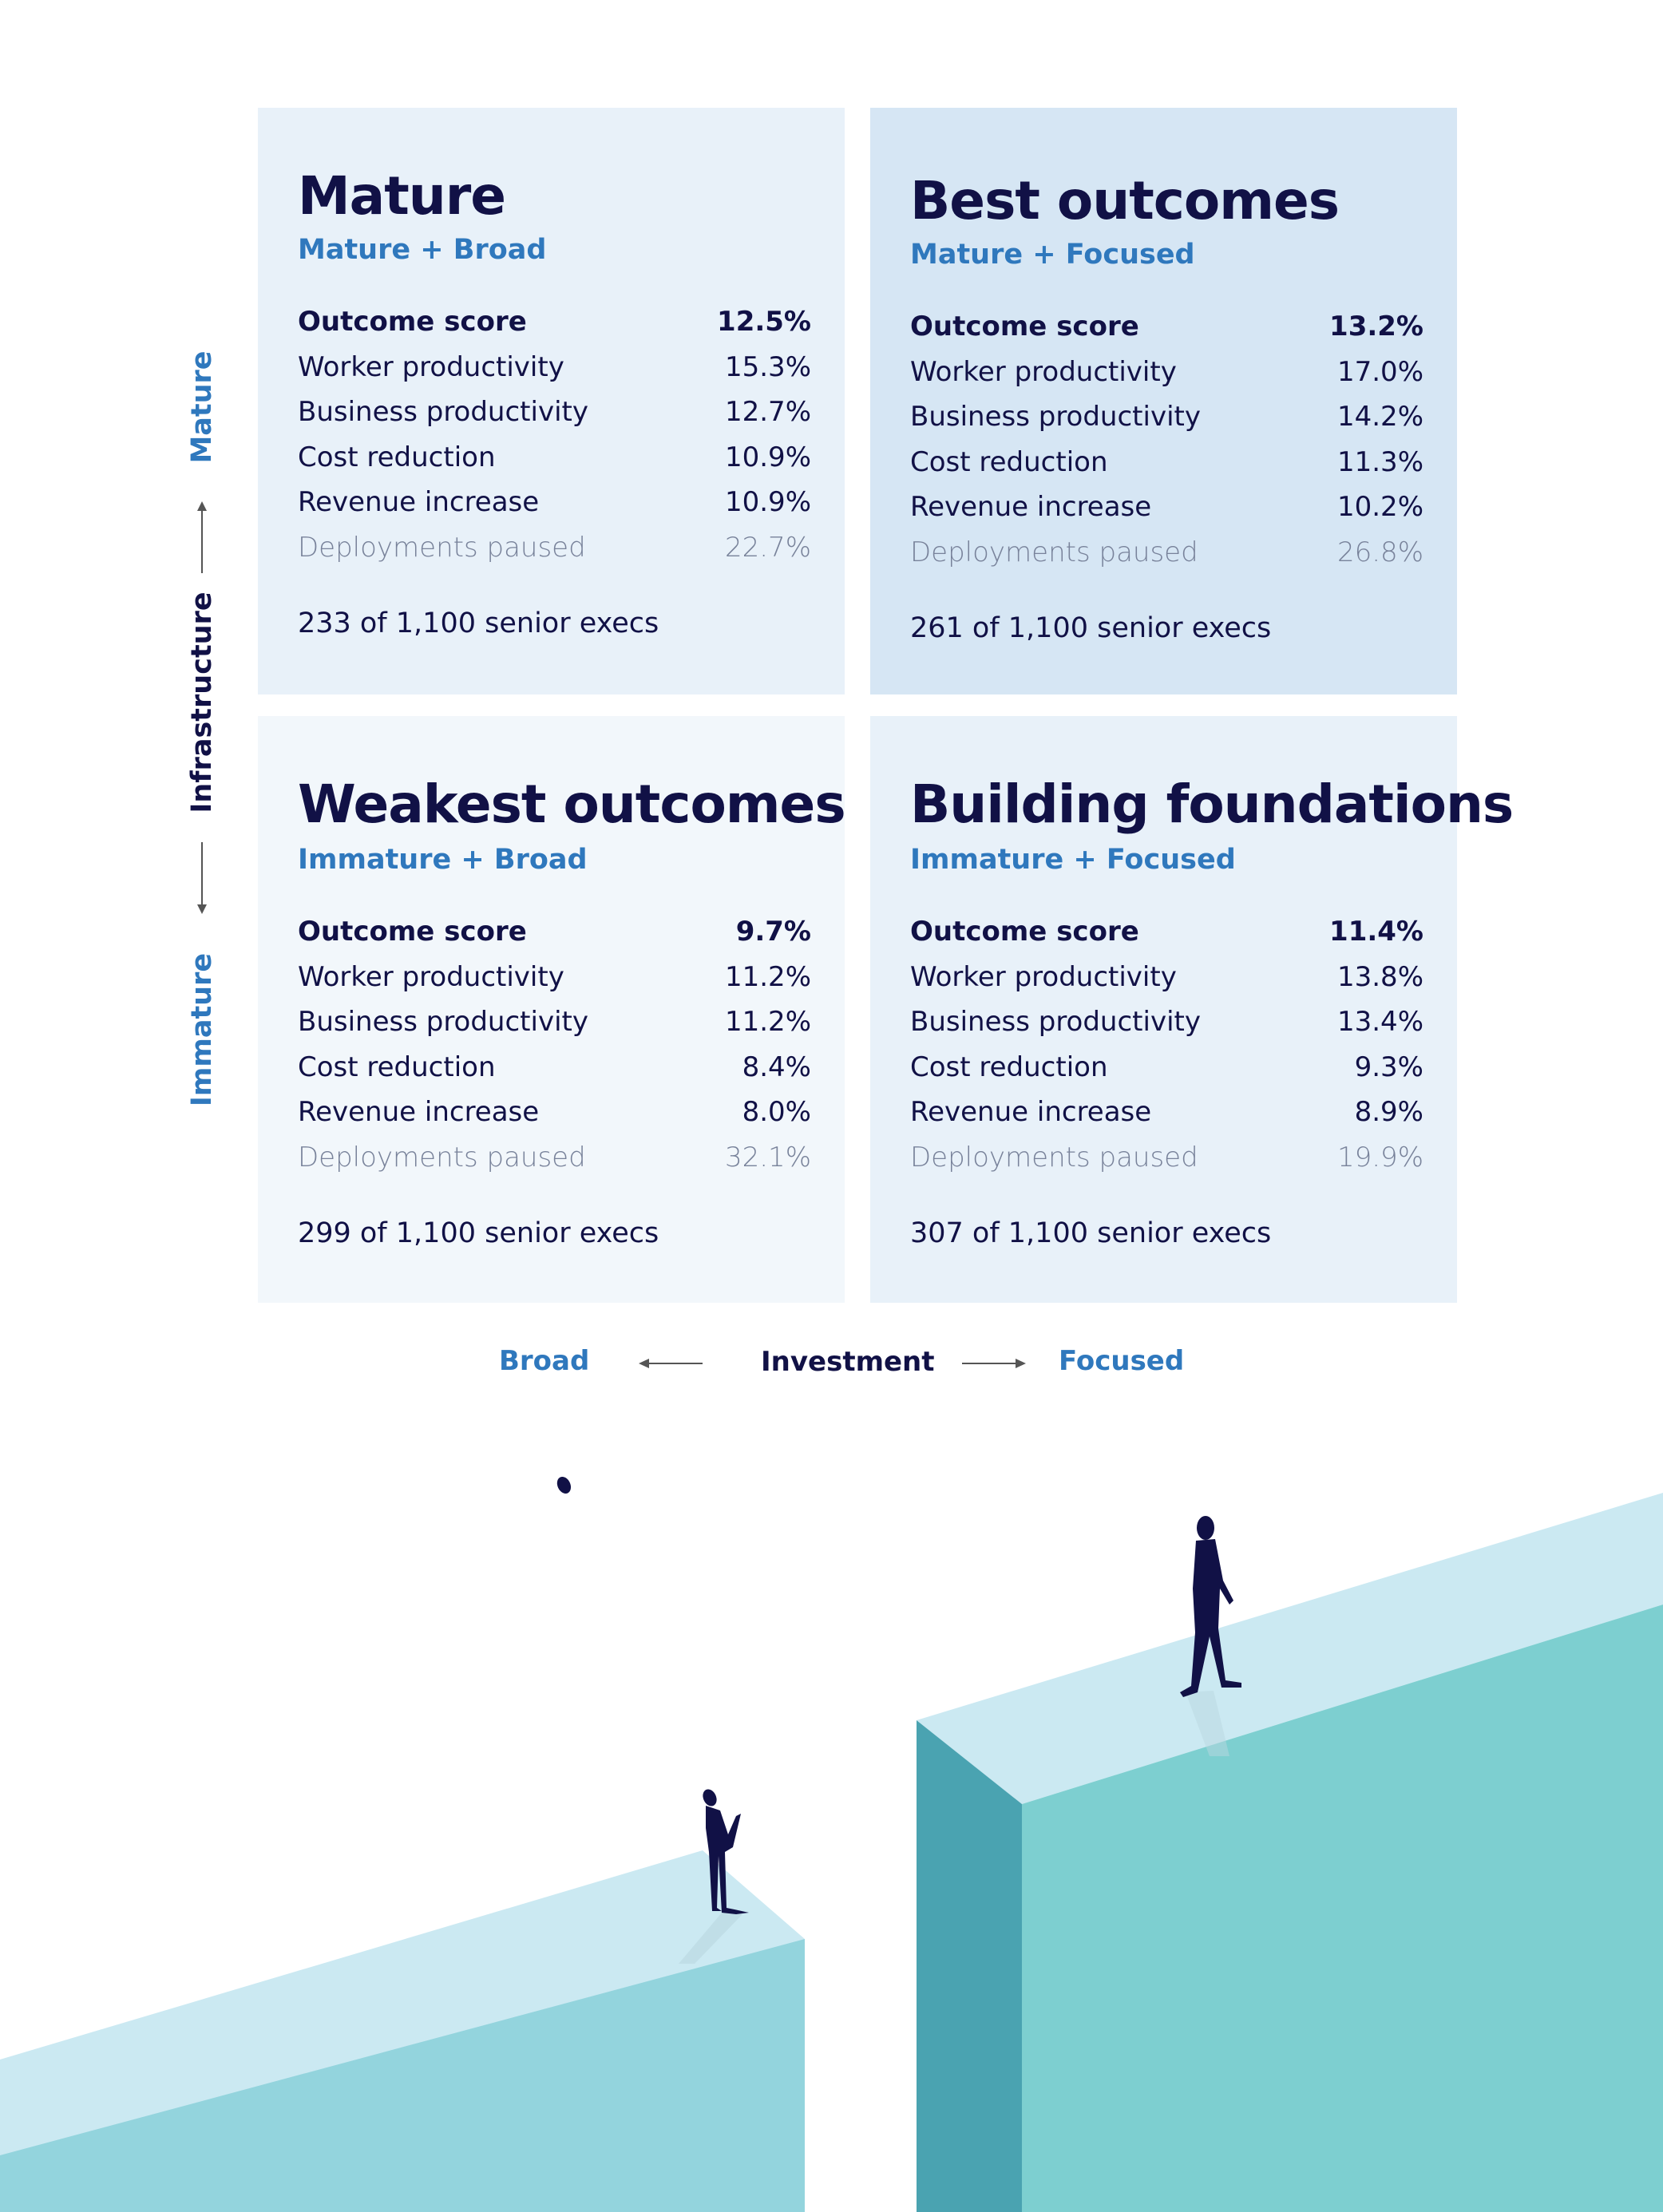  What do you see at coordinates (554, 1067) in the screenshot?
I see `metric-row-cost-reduction: Cost reduction 8.4%` at bounding box center [554, 1067].